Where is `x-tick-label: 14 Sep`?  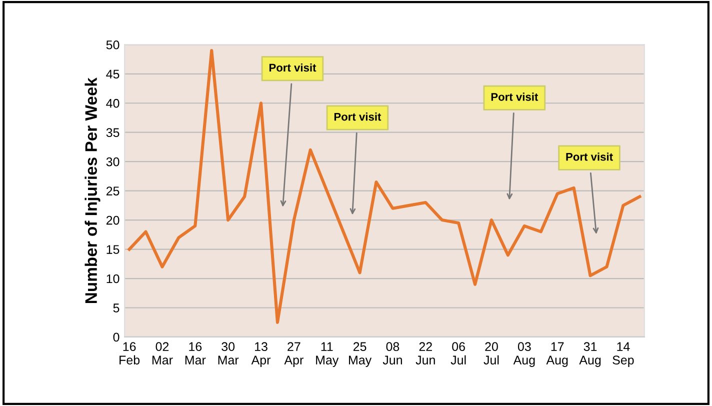
x-tick-label: 14 Sep is located at coordinates (623, 354).